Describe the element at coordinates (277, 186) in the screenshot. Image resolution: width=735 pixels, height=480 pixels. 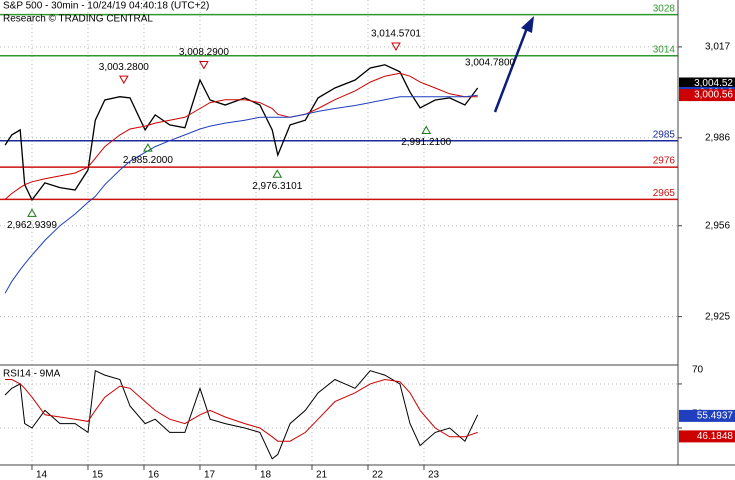
I see `low-label: 2,976.3101` at that location.